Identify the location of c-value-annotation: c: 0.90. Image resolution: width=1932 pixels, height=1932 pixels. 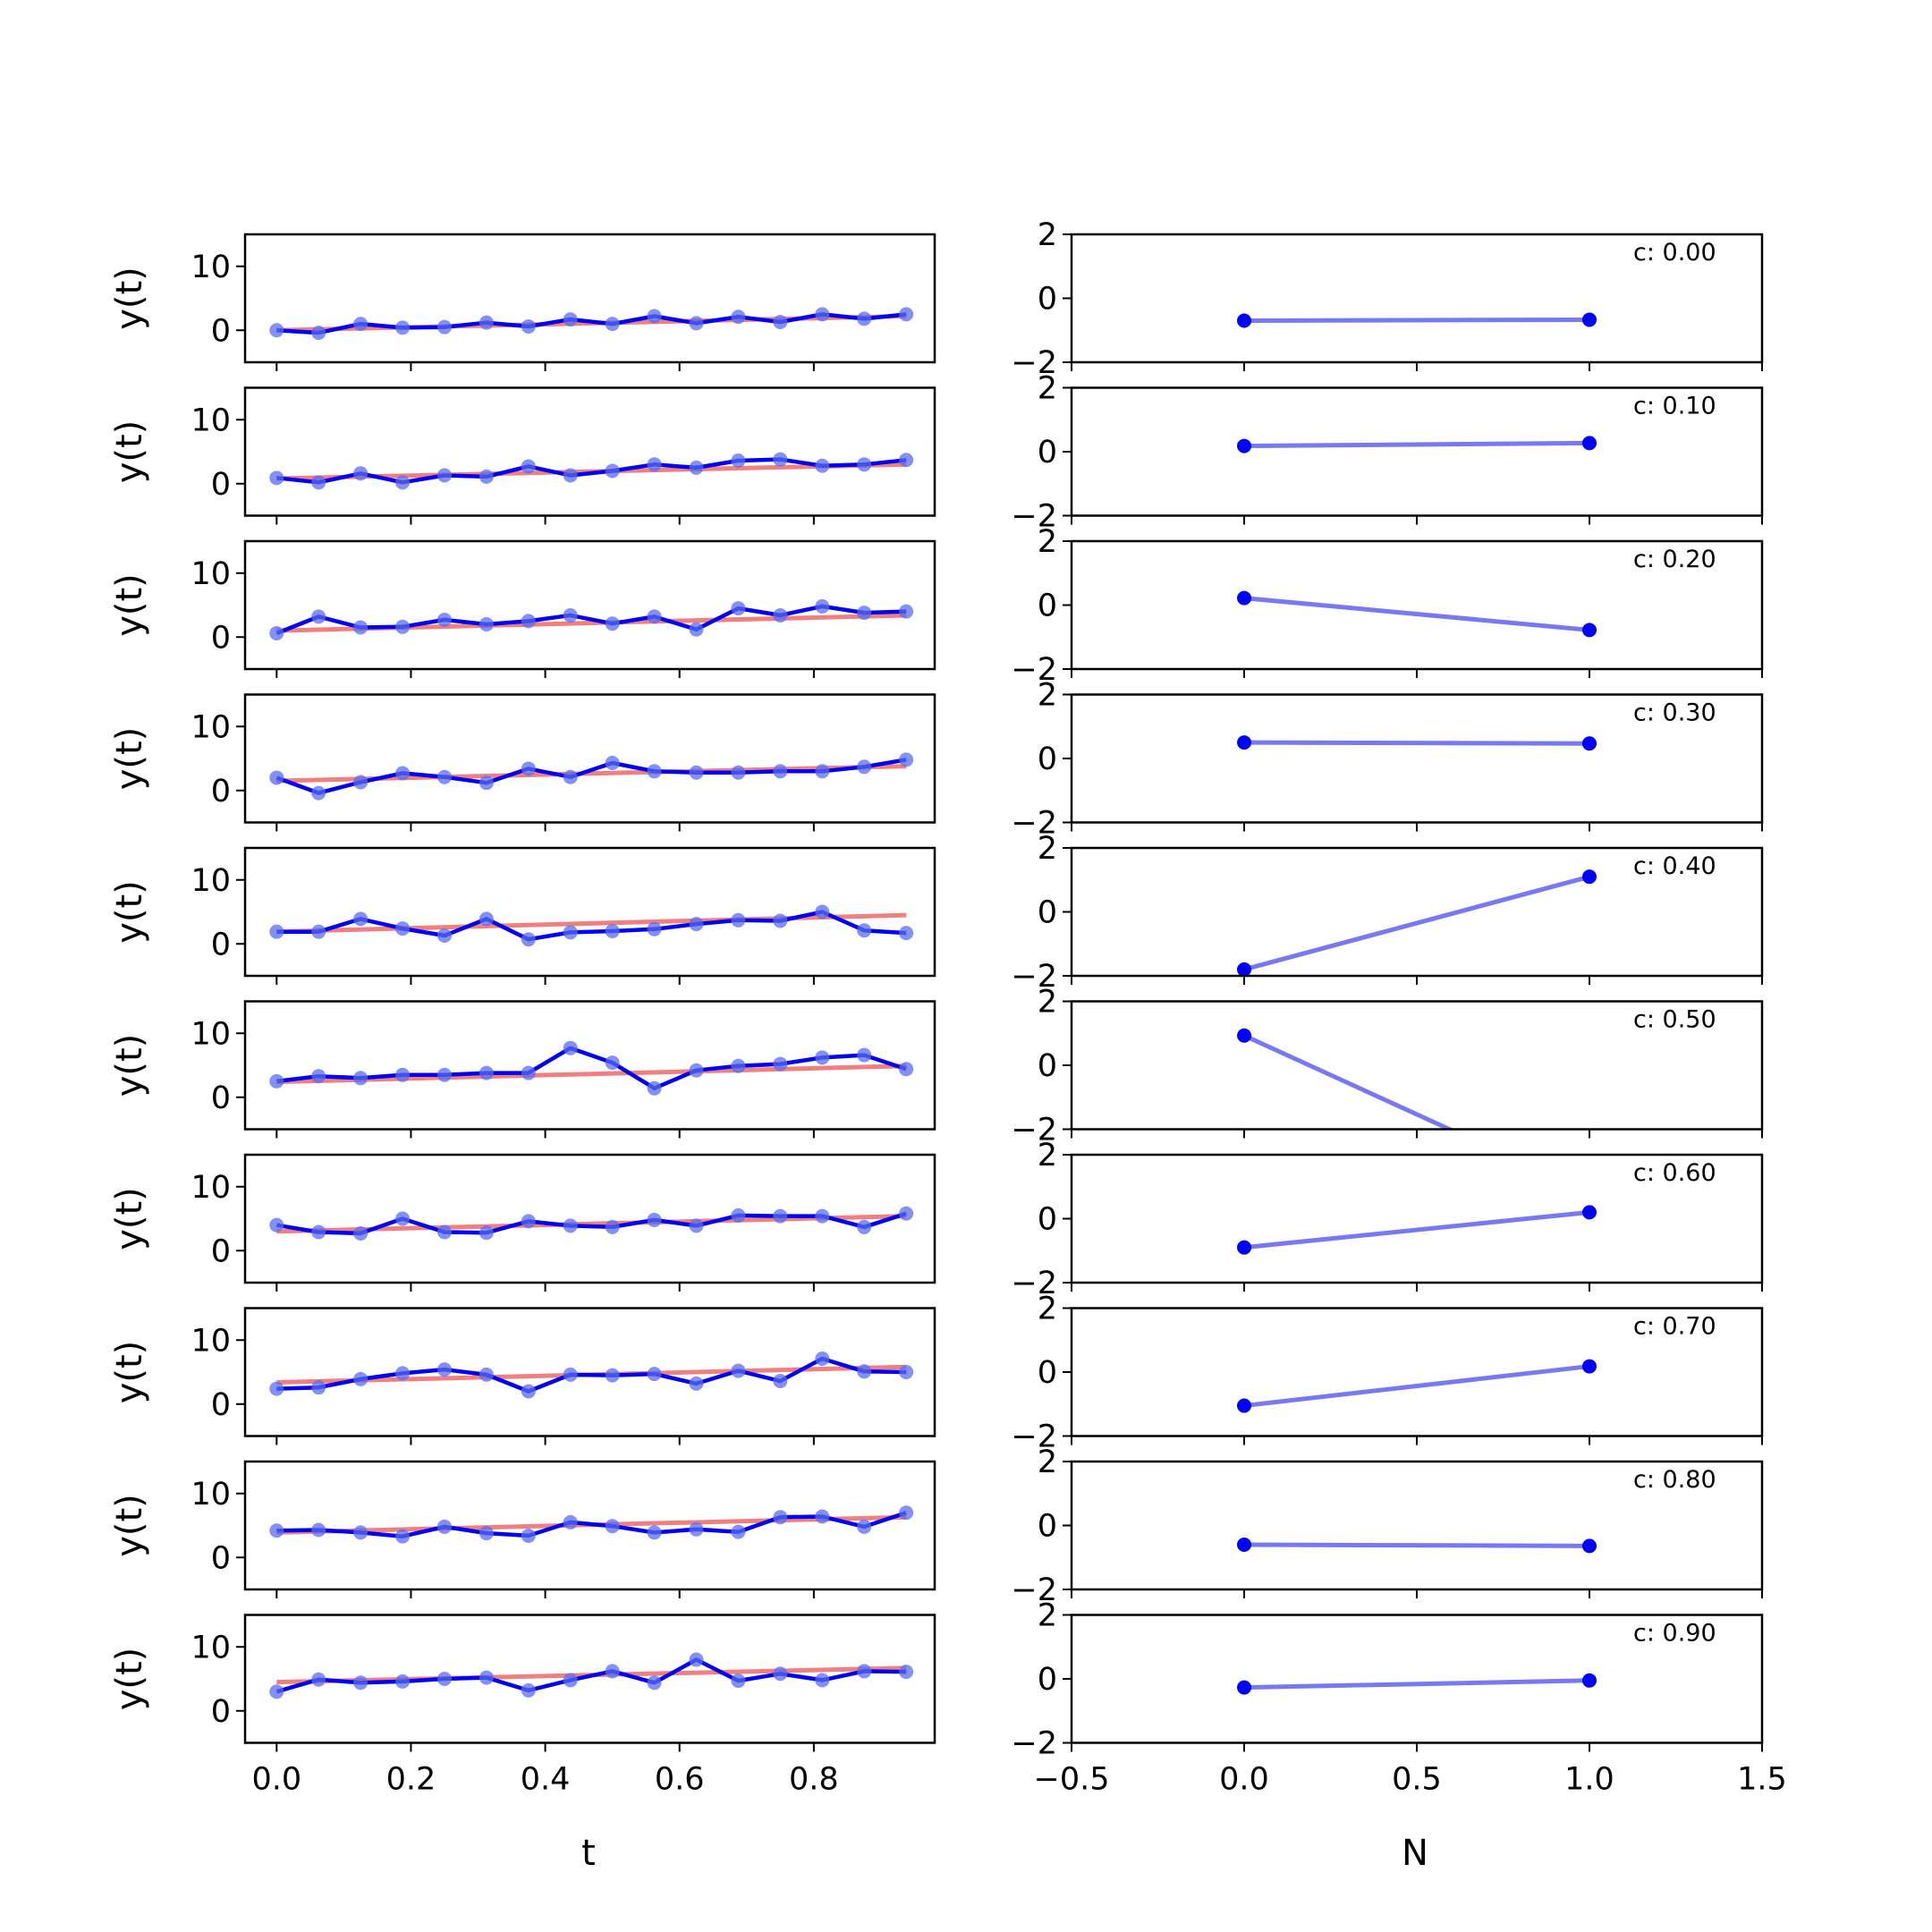
(1674, 1634).